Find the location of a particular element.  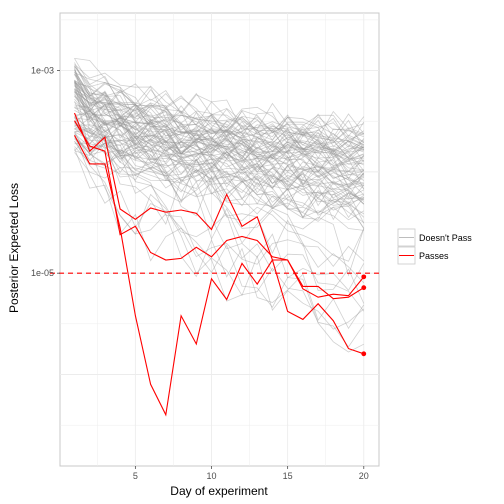

y-axis-ticks: 1e-03 1e-05 is located at coordinates (45, 172).